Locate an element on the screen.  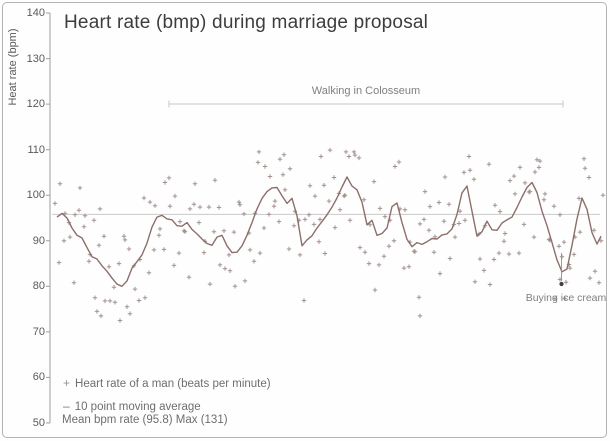
y-tick-50: 50 is located at coordinates (38, 423).